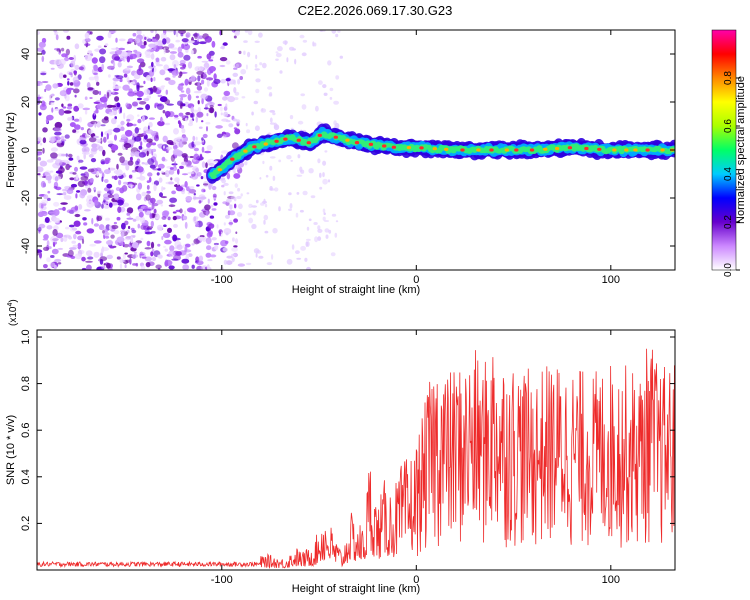 This screenshot has width=750, height=600. Describe the element at coordinates (611, 280) in the screenshot. I see `x-tick-label: 100` at that location.